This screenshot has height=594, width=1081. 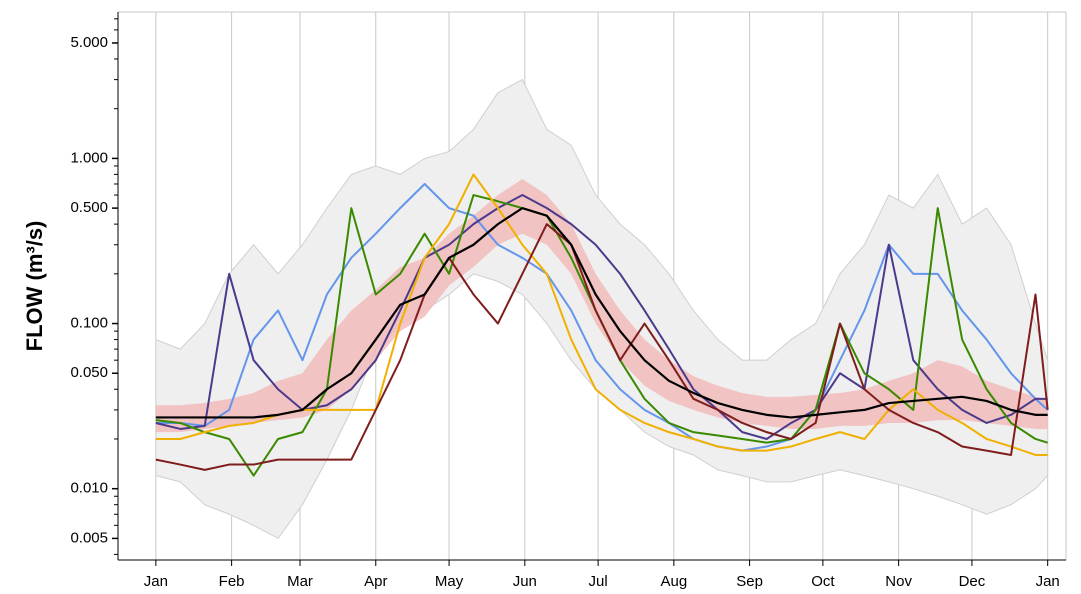 What do you see at coordinates (89, 157) in the screenshot?
I see `y-tick-label: 1.000` at bounding box center [89, 157].